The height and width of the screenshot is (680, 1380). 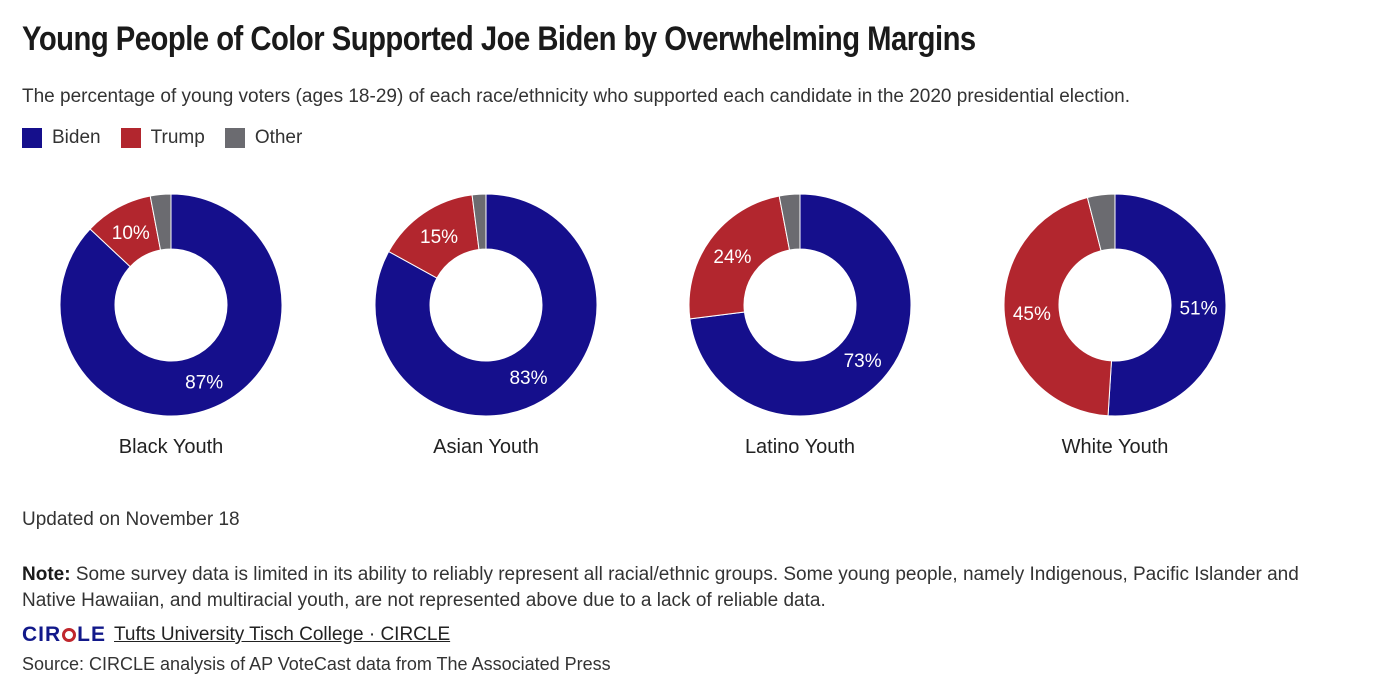 I want to click on legend-swatch-trump, so click(x=130, y=138).